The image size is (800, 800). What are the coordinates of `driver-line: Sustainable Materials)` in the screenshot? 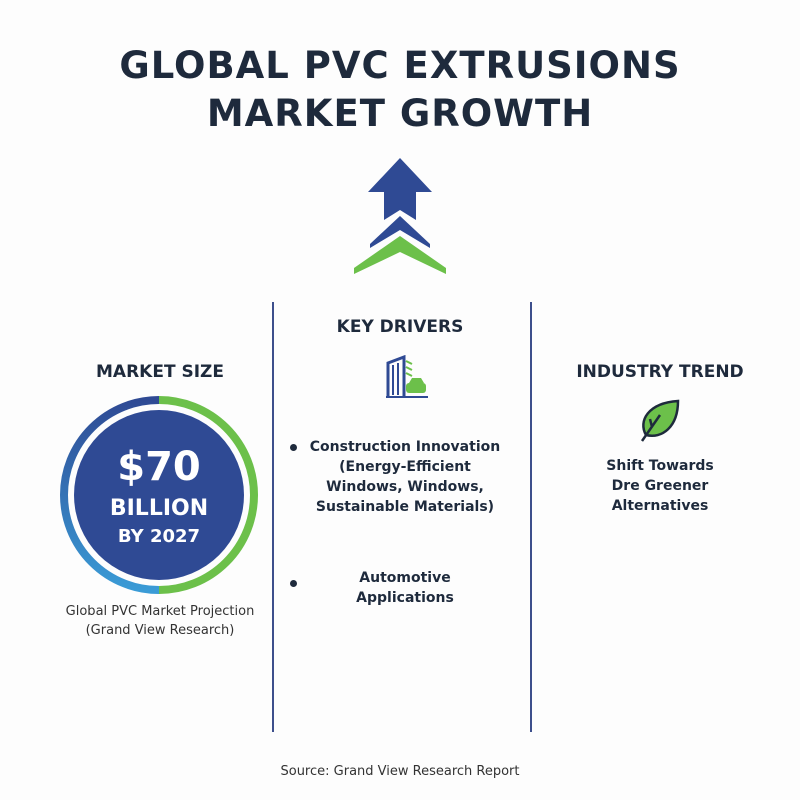 It's located at (405, 507).